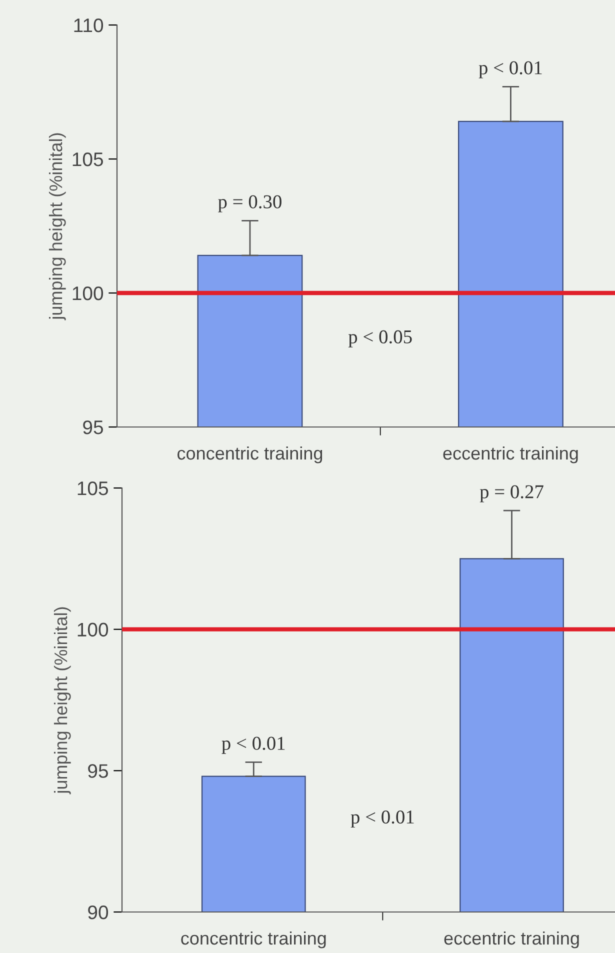  What do you see at coordinates (250, 203) in the screenshot?
I see `annotation: p = 0.30` at bounding box center [250, 203].